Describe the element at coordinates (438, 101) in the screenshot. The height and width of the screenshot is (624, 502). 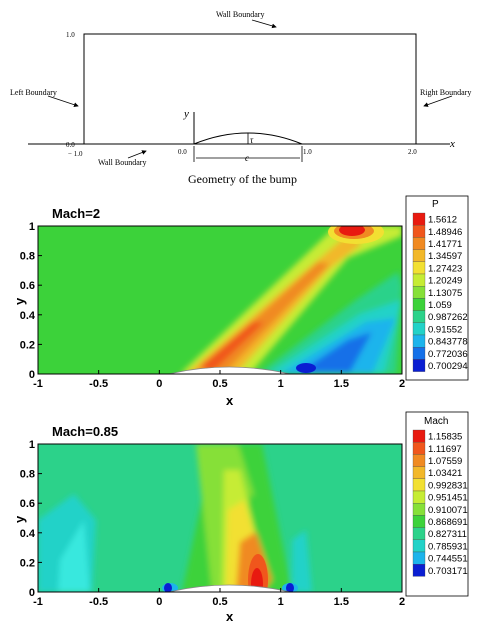
I see `arrow-right-boundary` at that location.